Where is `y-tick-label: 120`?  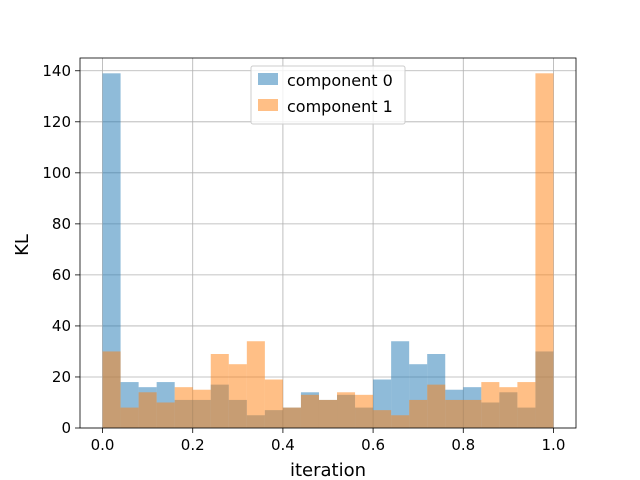 y-tick-label: 120 is located at coordinates (56, 122).